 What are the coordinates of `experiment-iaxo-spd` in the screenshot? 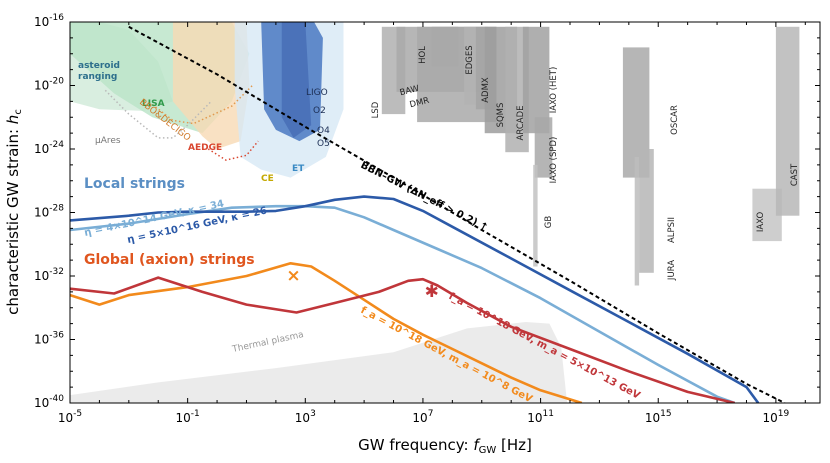 It's located at (543, 147).